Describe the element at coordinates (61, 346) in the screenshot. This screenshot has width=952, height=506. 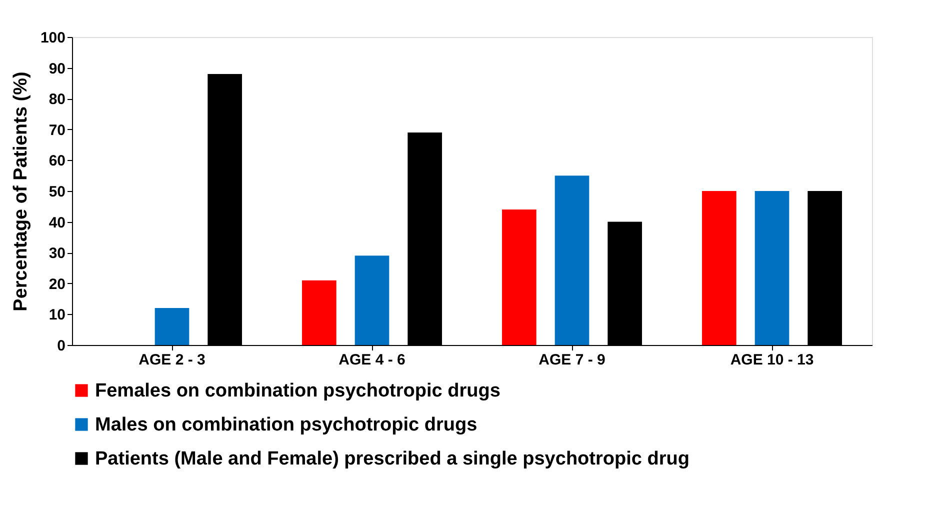
I see `y-tick-label: 0` at that location.